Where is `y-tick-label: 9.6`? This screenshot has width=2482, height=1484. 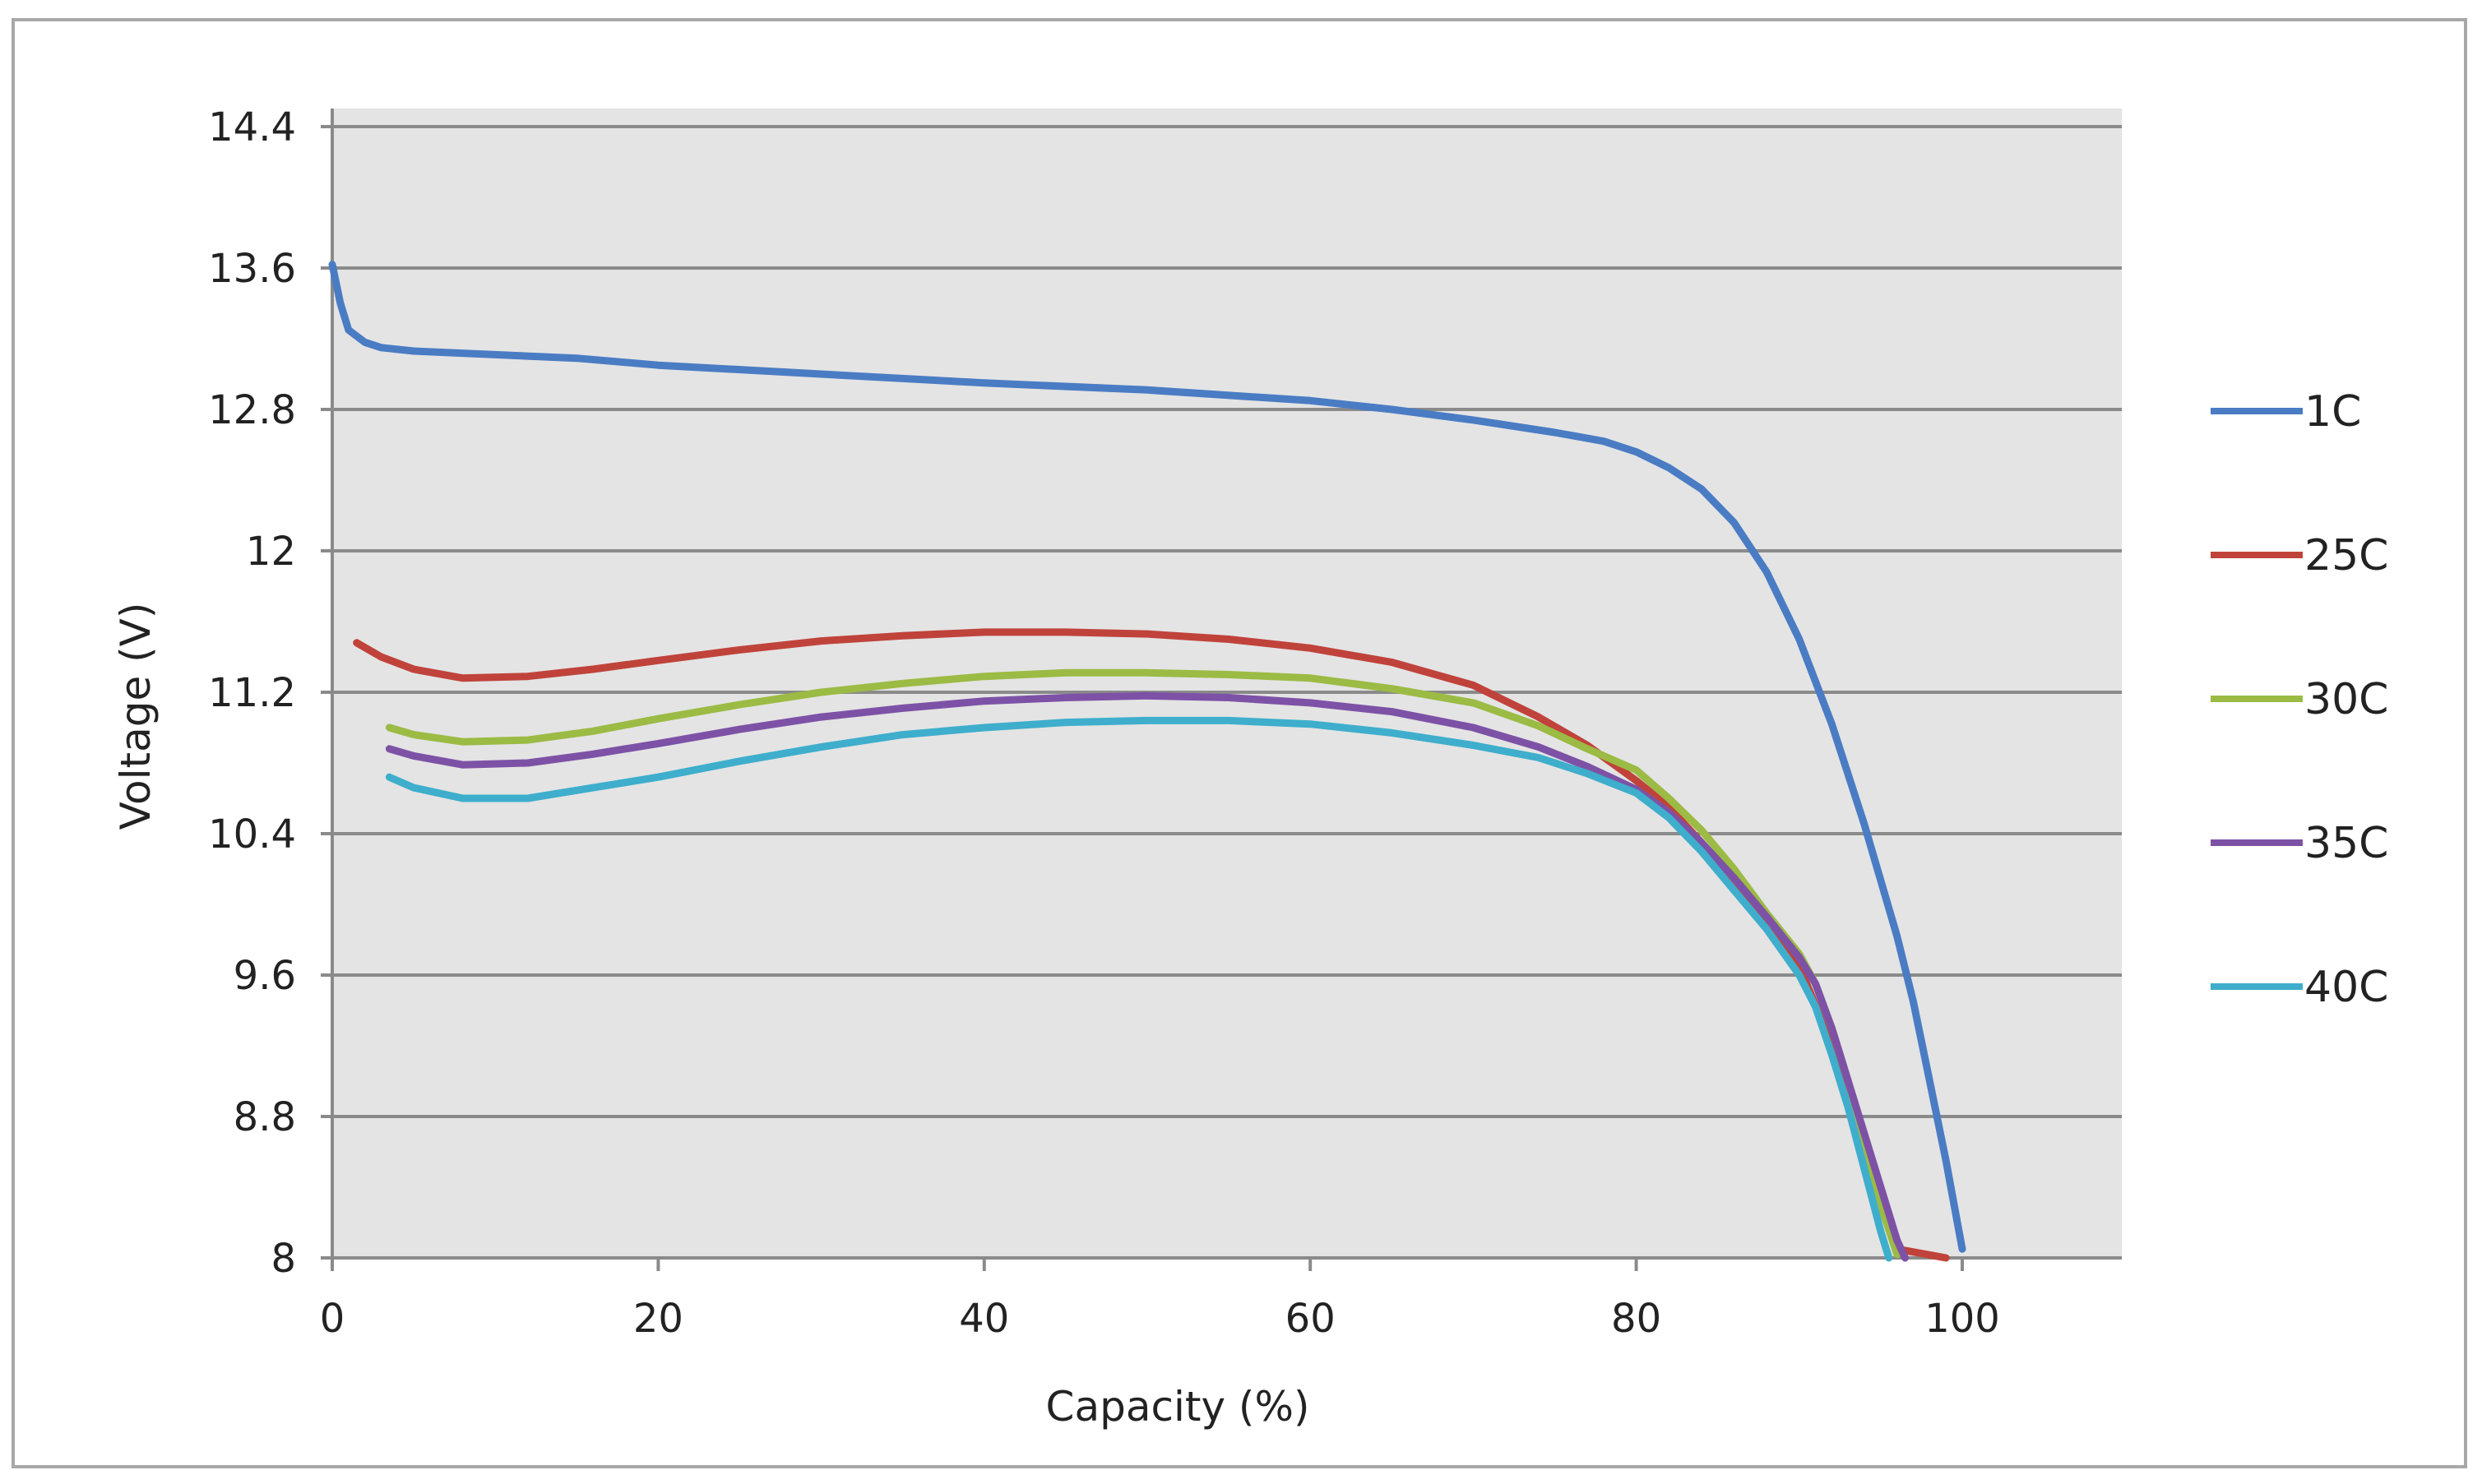
y-tick-label: 9.6 is located at coordinates (265, 976).